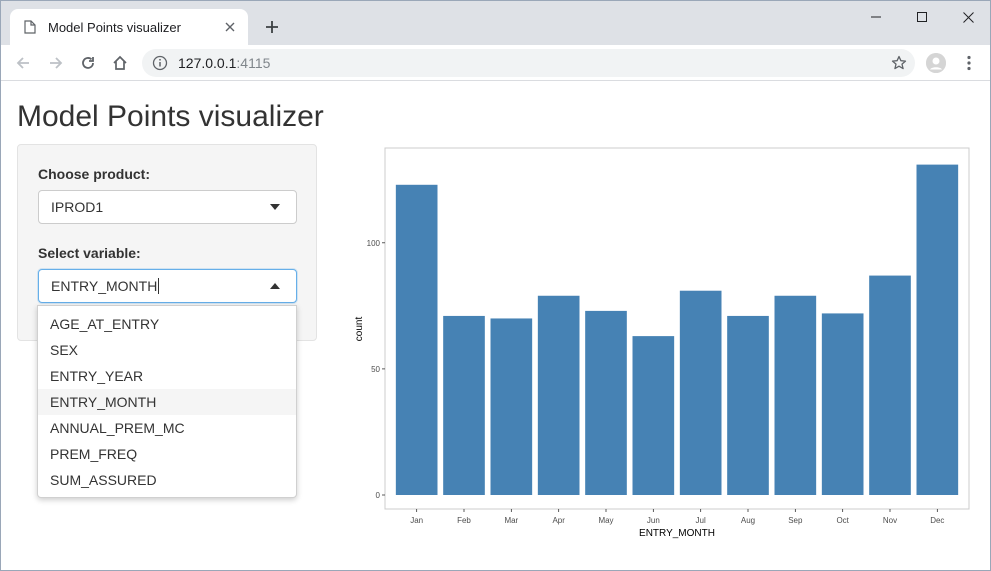 Image resolution: width=991 pixels, height=571 pixels. I want to click on back-button, so click(23, 63).